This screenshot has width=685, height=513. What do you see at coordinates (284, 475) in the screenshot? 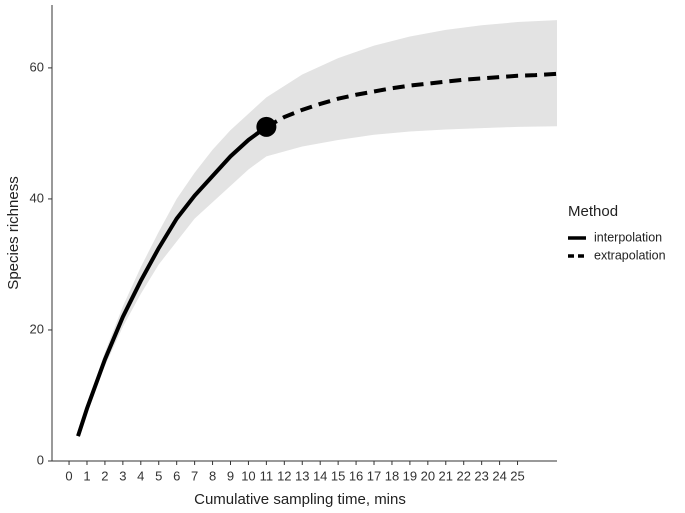
I see `x-tick-label: 12` at bounding box center [284, 475].